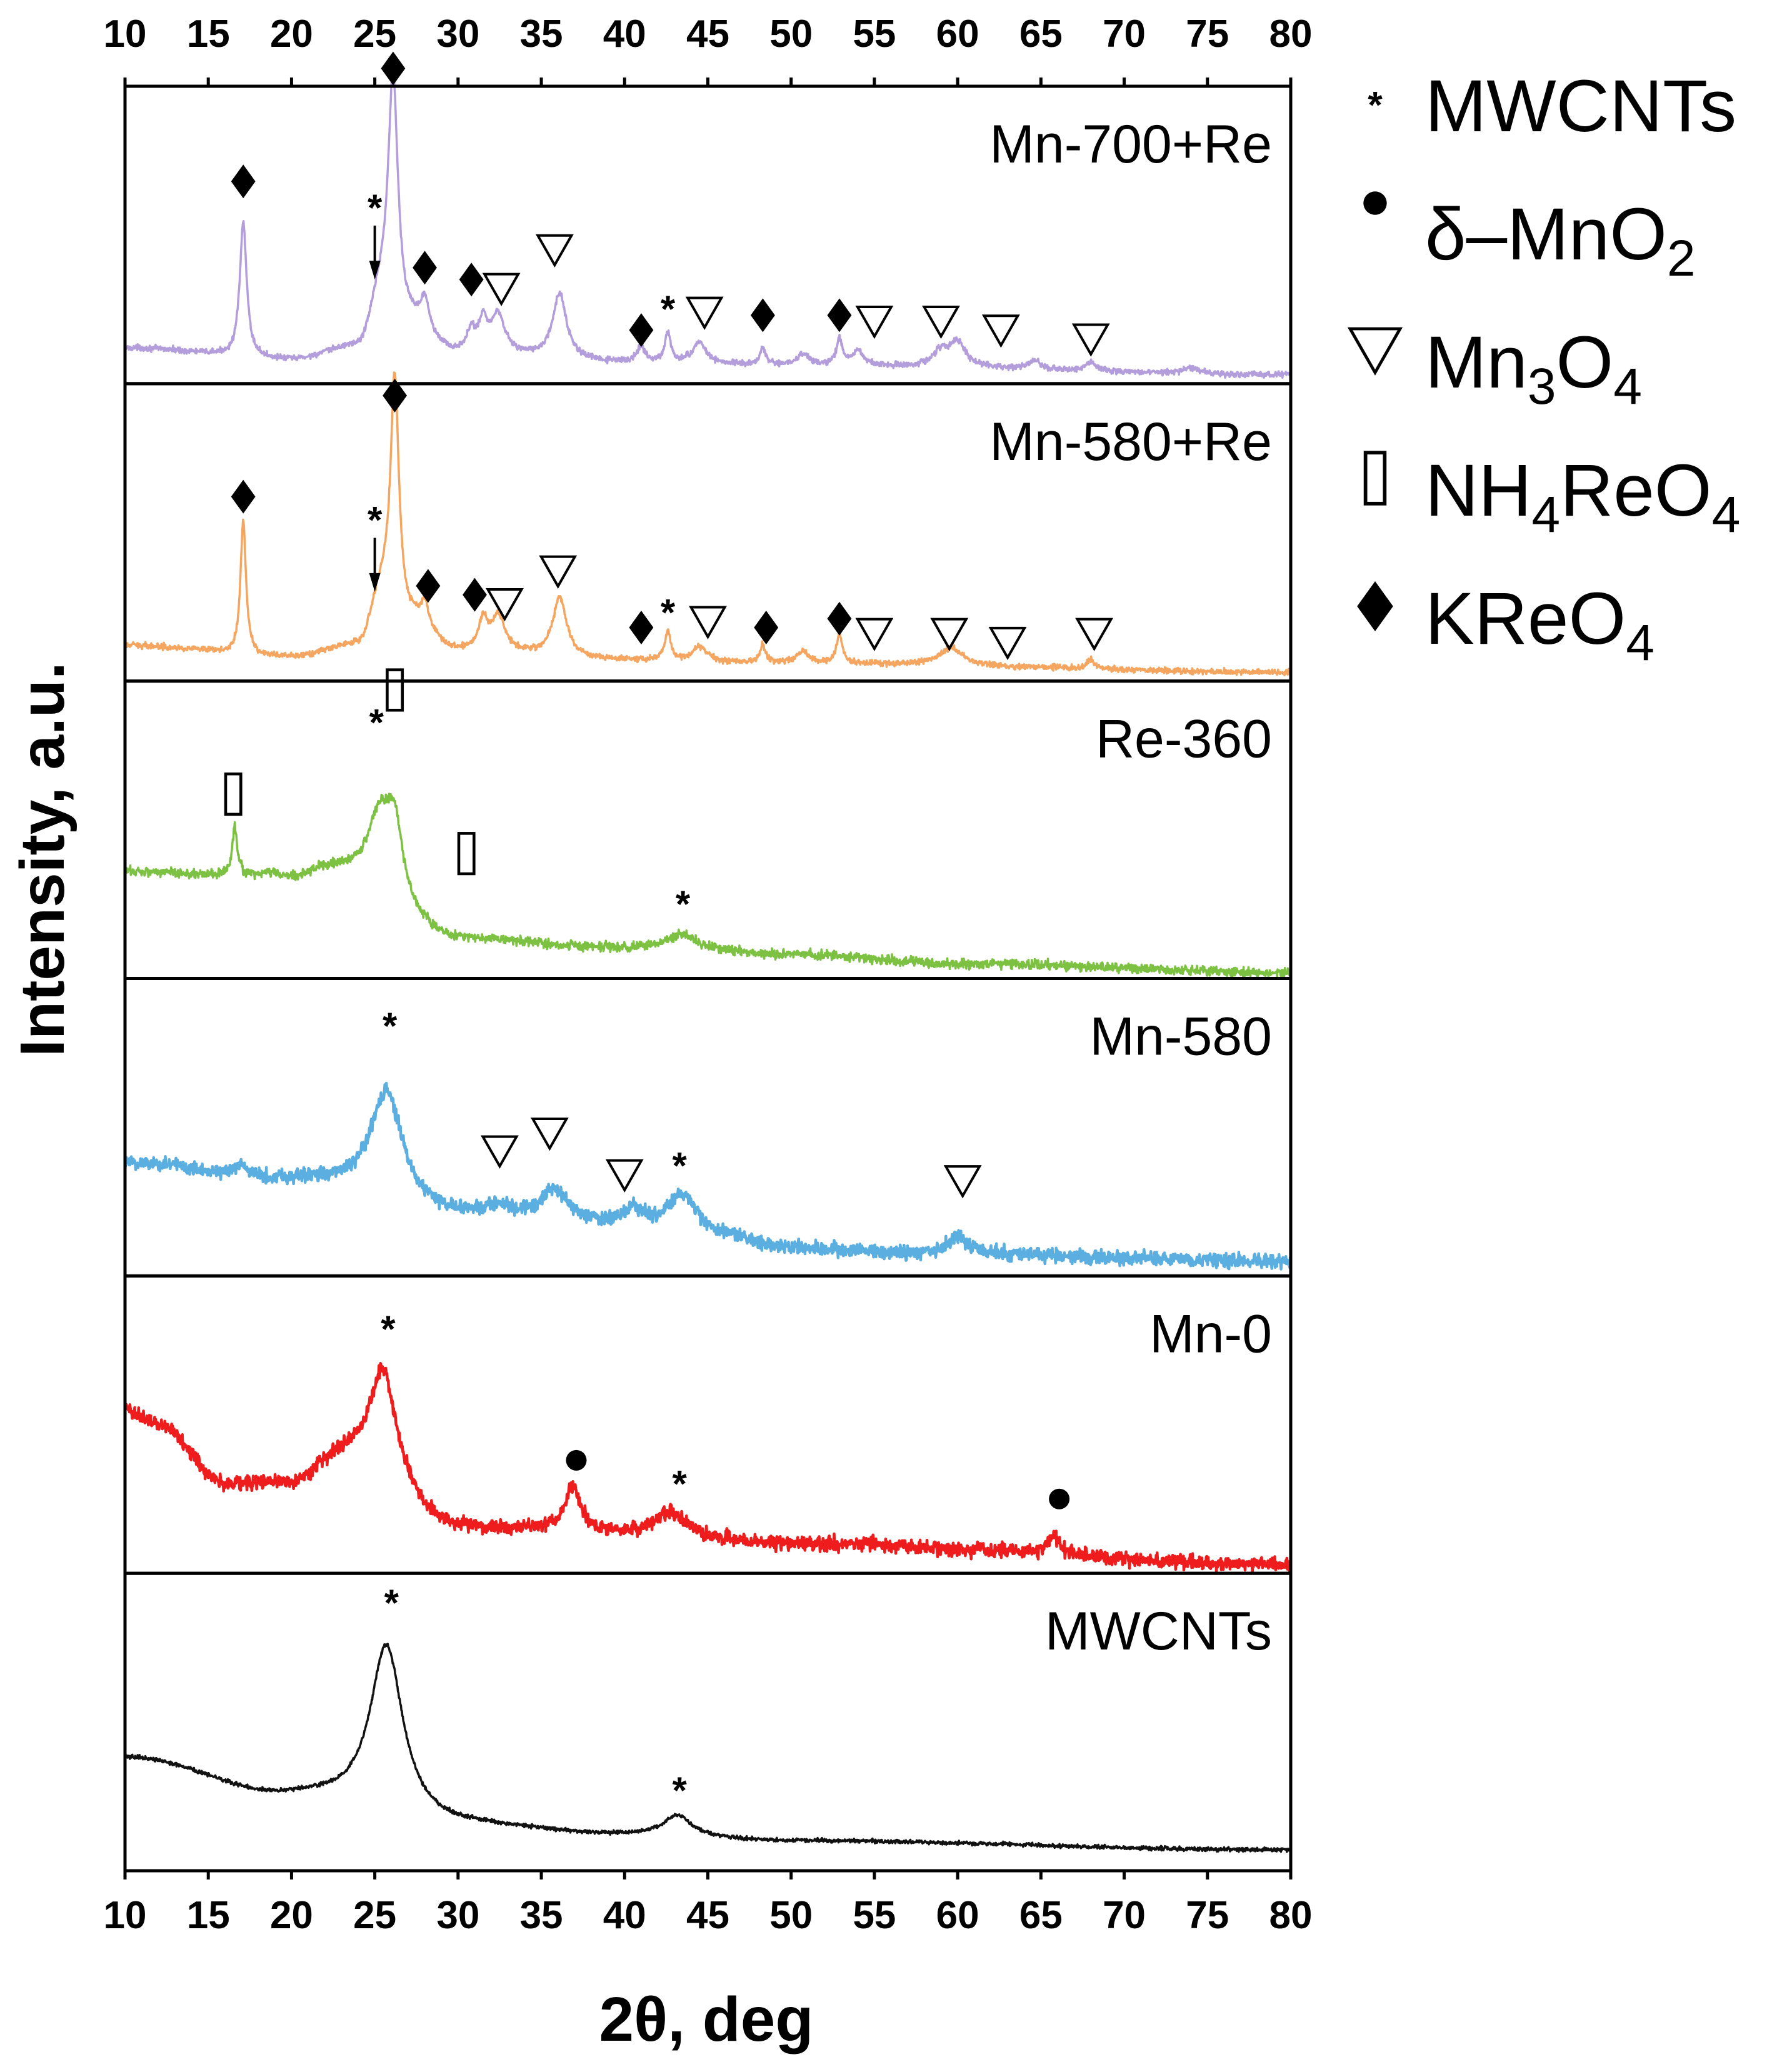 The image size is (1782, 2072). I want to click on x-tick-label-top: 20, so click(291, 34).